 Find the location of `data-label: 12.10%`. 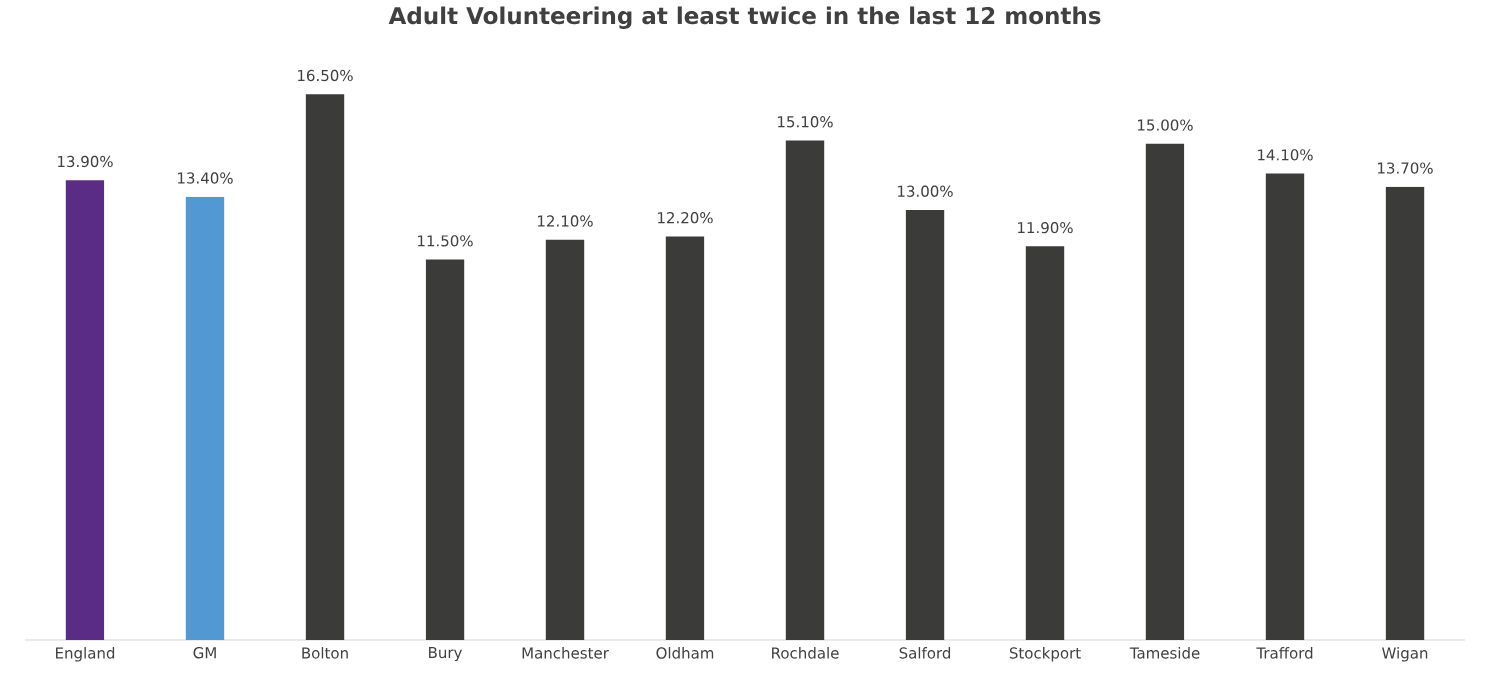

data-label: 12.10% is located at coordinates (565, 221).